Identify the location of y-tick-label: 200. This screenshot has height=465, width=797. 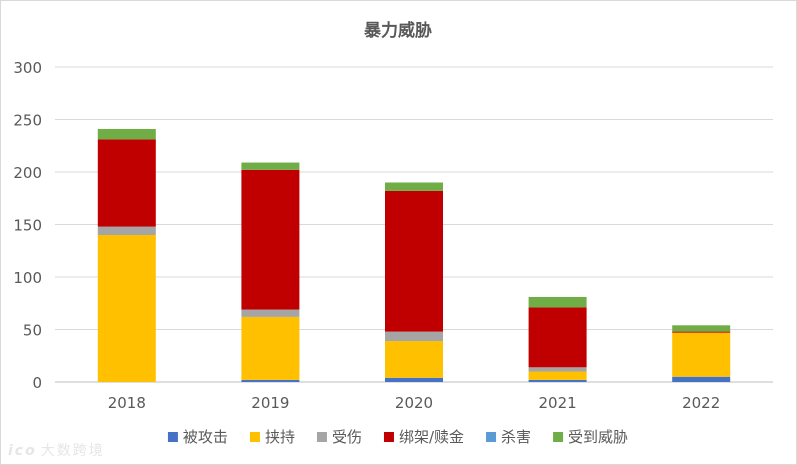
(27, 173).